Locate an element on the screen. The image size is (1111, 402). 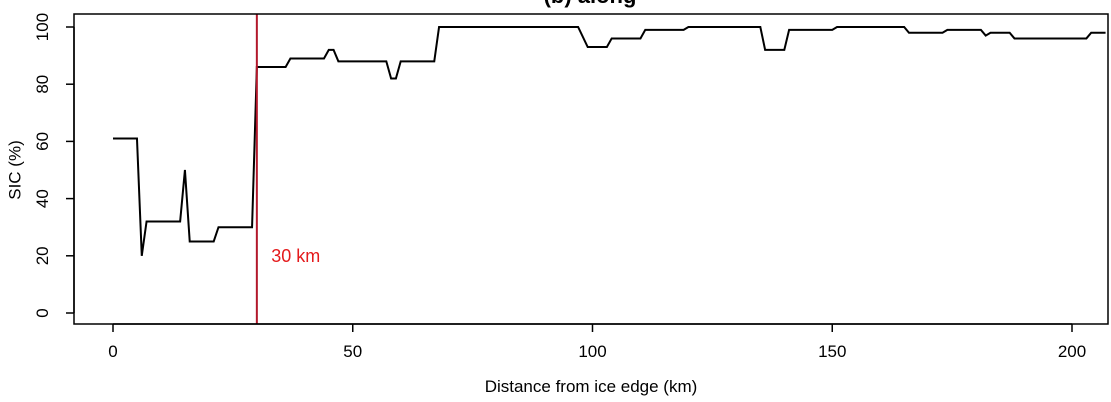
y-axis-title: SIC (%) is located at coordinates (14, 170).